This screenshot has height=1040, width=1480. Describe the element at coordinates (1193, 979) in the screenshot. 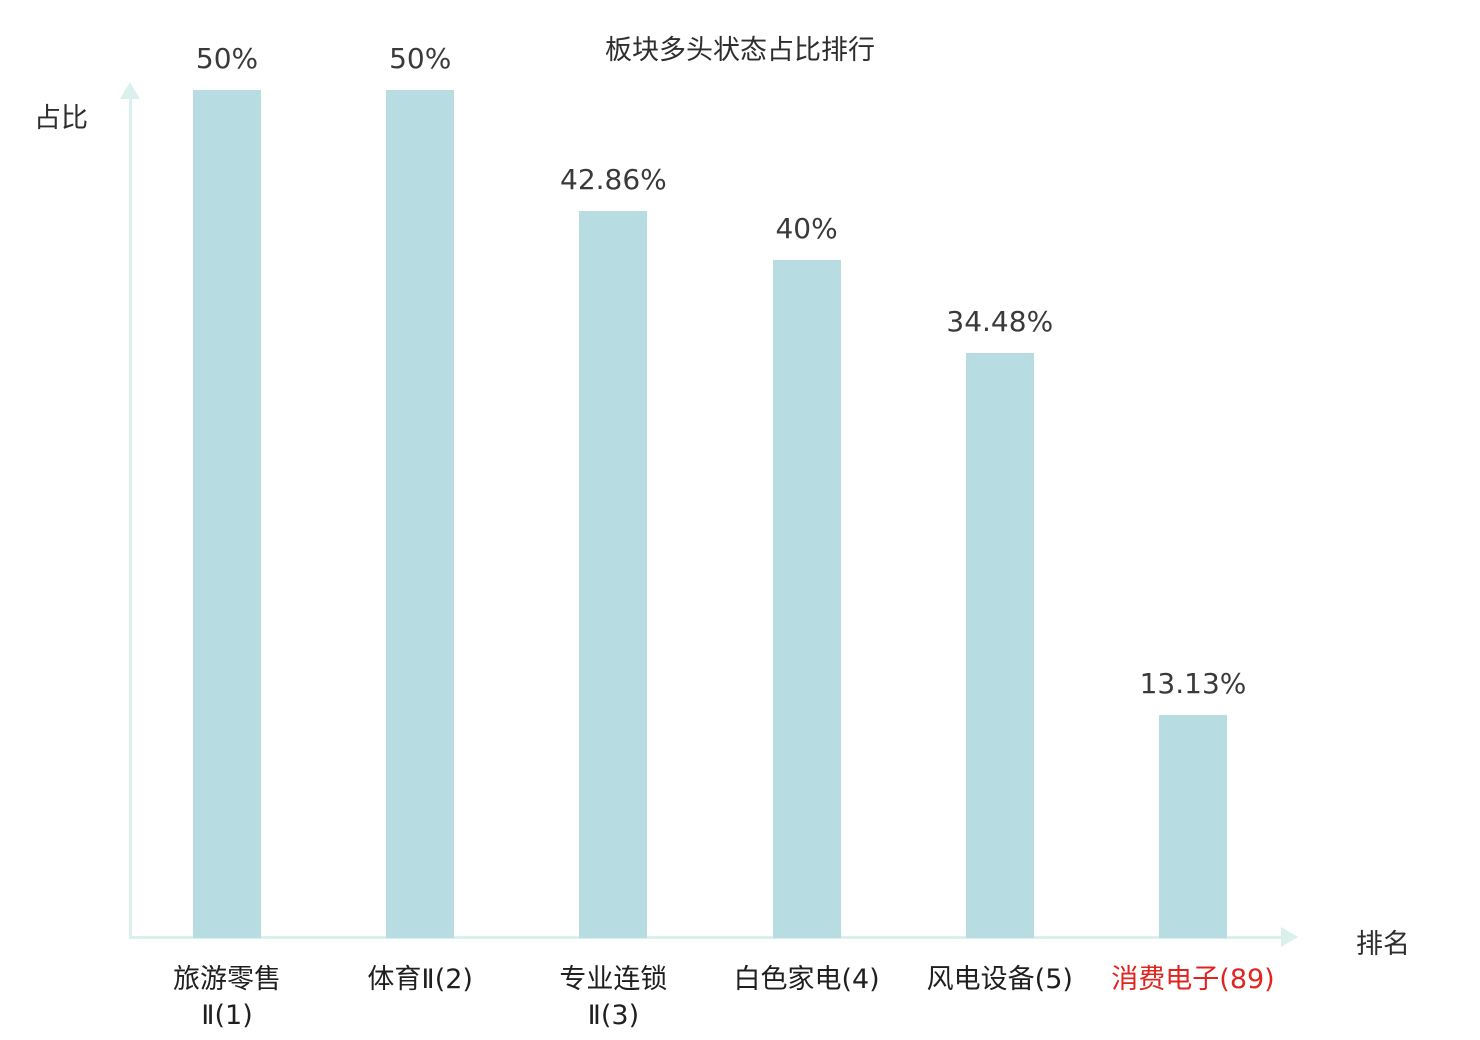

I see `bar-category-label: 消费电子(89)` at that location.